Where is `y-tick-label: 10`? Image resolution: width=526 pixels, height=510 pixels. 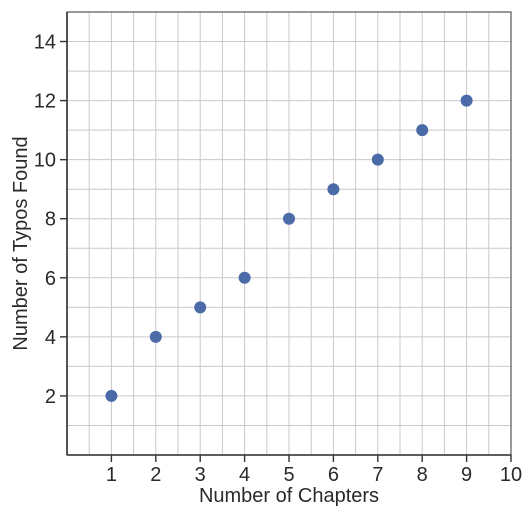 y-tick-label: 10 is located at coordinates (45, 161).